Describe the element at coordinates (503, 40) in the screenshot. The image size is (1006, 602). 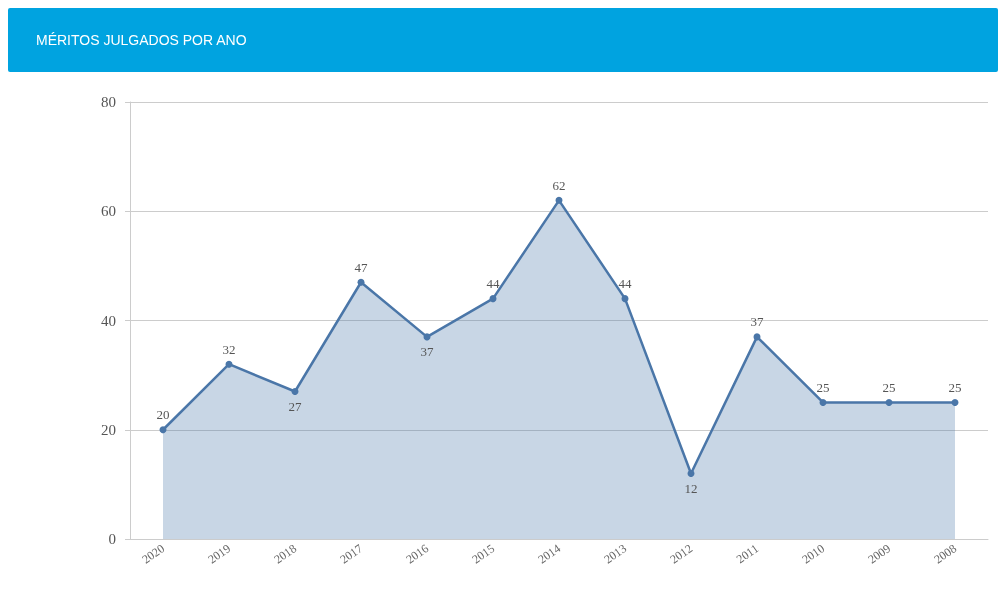
I see `chart-title: MÉRITOS JULGADOS POR ANO` at that location.